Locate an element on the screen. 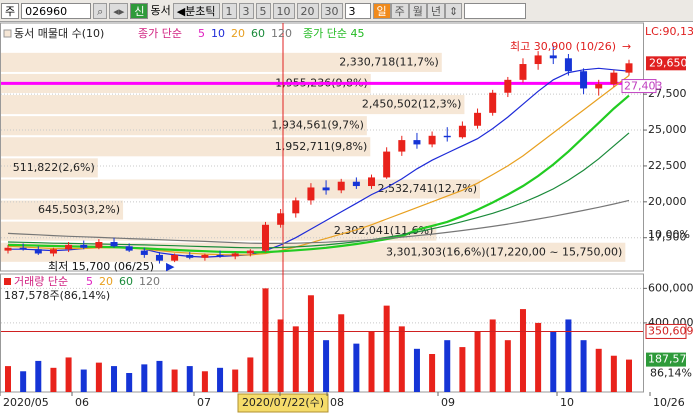 This screenshot has height=414, width=693. period-button: 30 is located at coordinates (331, 10).